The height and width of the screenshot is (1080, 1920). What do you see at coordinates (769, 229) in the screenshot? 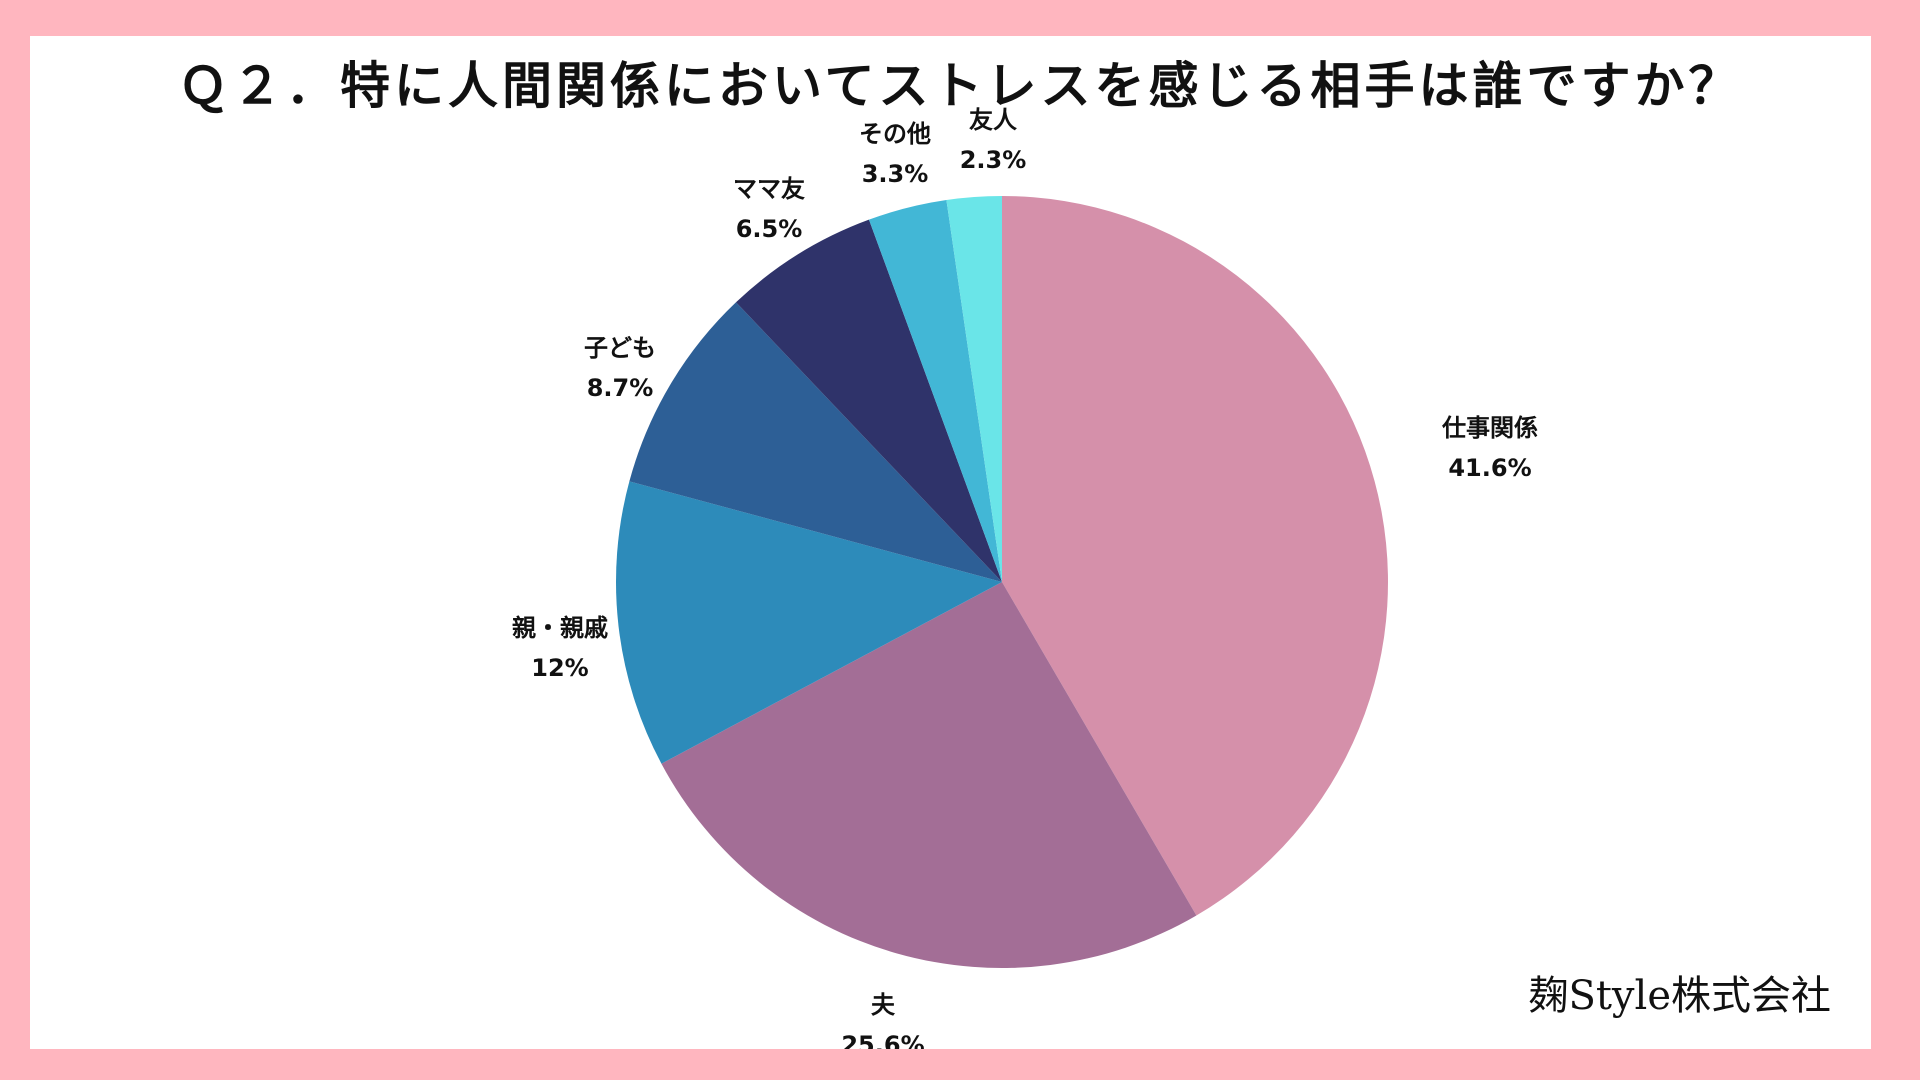
I see `slice-value-4: 6.5%` at bounding box center [769, 229].